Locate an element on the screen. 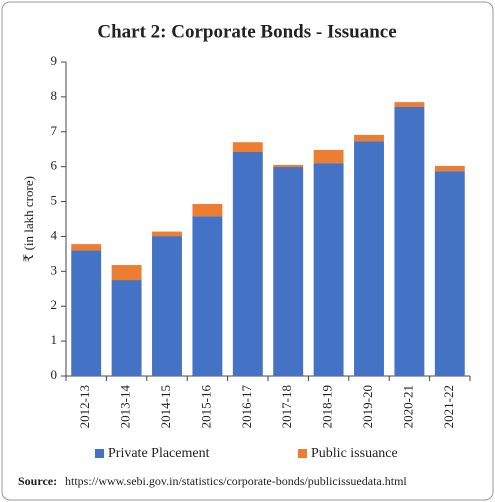  x-tick-label: 2018-19 is located at coordinates (327, 406).